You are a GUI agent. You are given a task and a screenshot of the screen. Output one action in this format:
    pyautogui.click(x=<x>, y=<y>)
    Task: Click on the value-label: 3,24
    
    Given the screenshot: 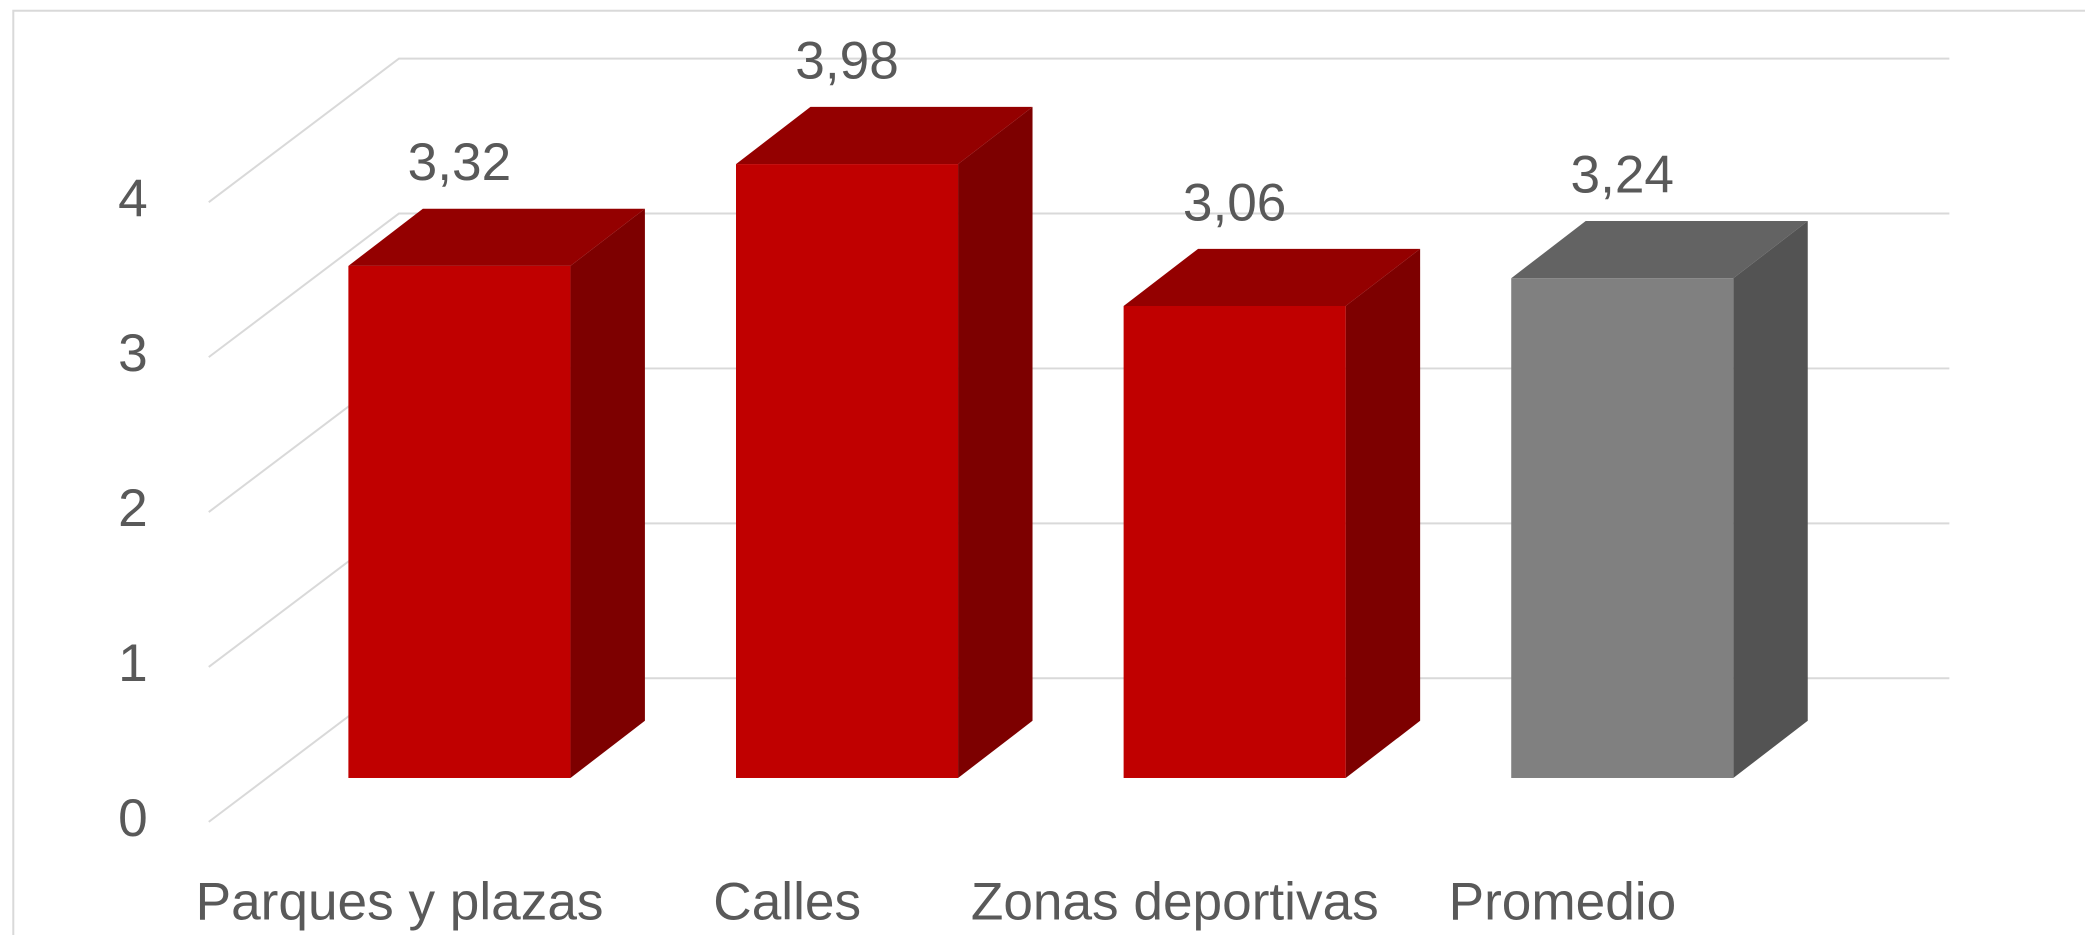 What is the action you would take?
    pyautogui.click(x=1623, y=175)
    